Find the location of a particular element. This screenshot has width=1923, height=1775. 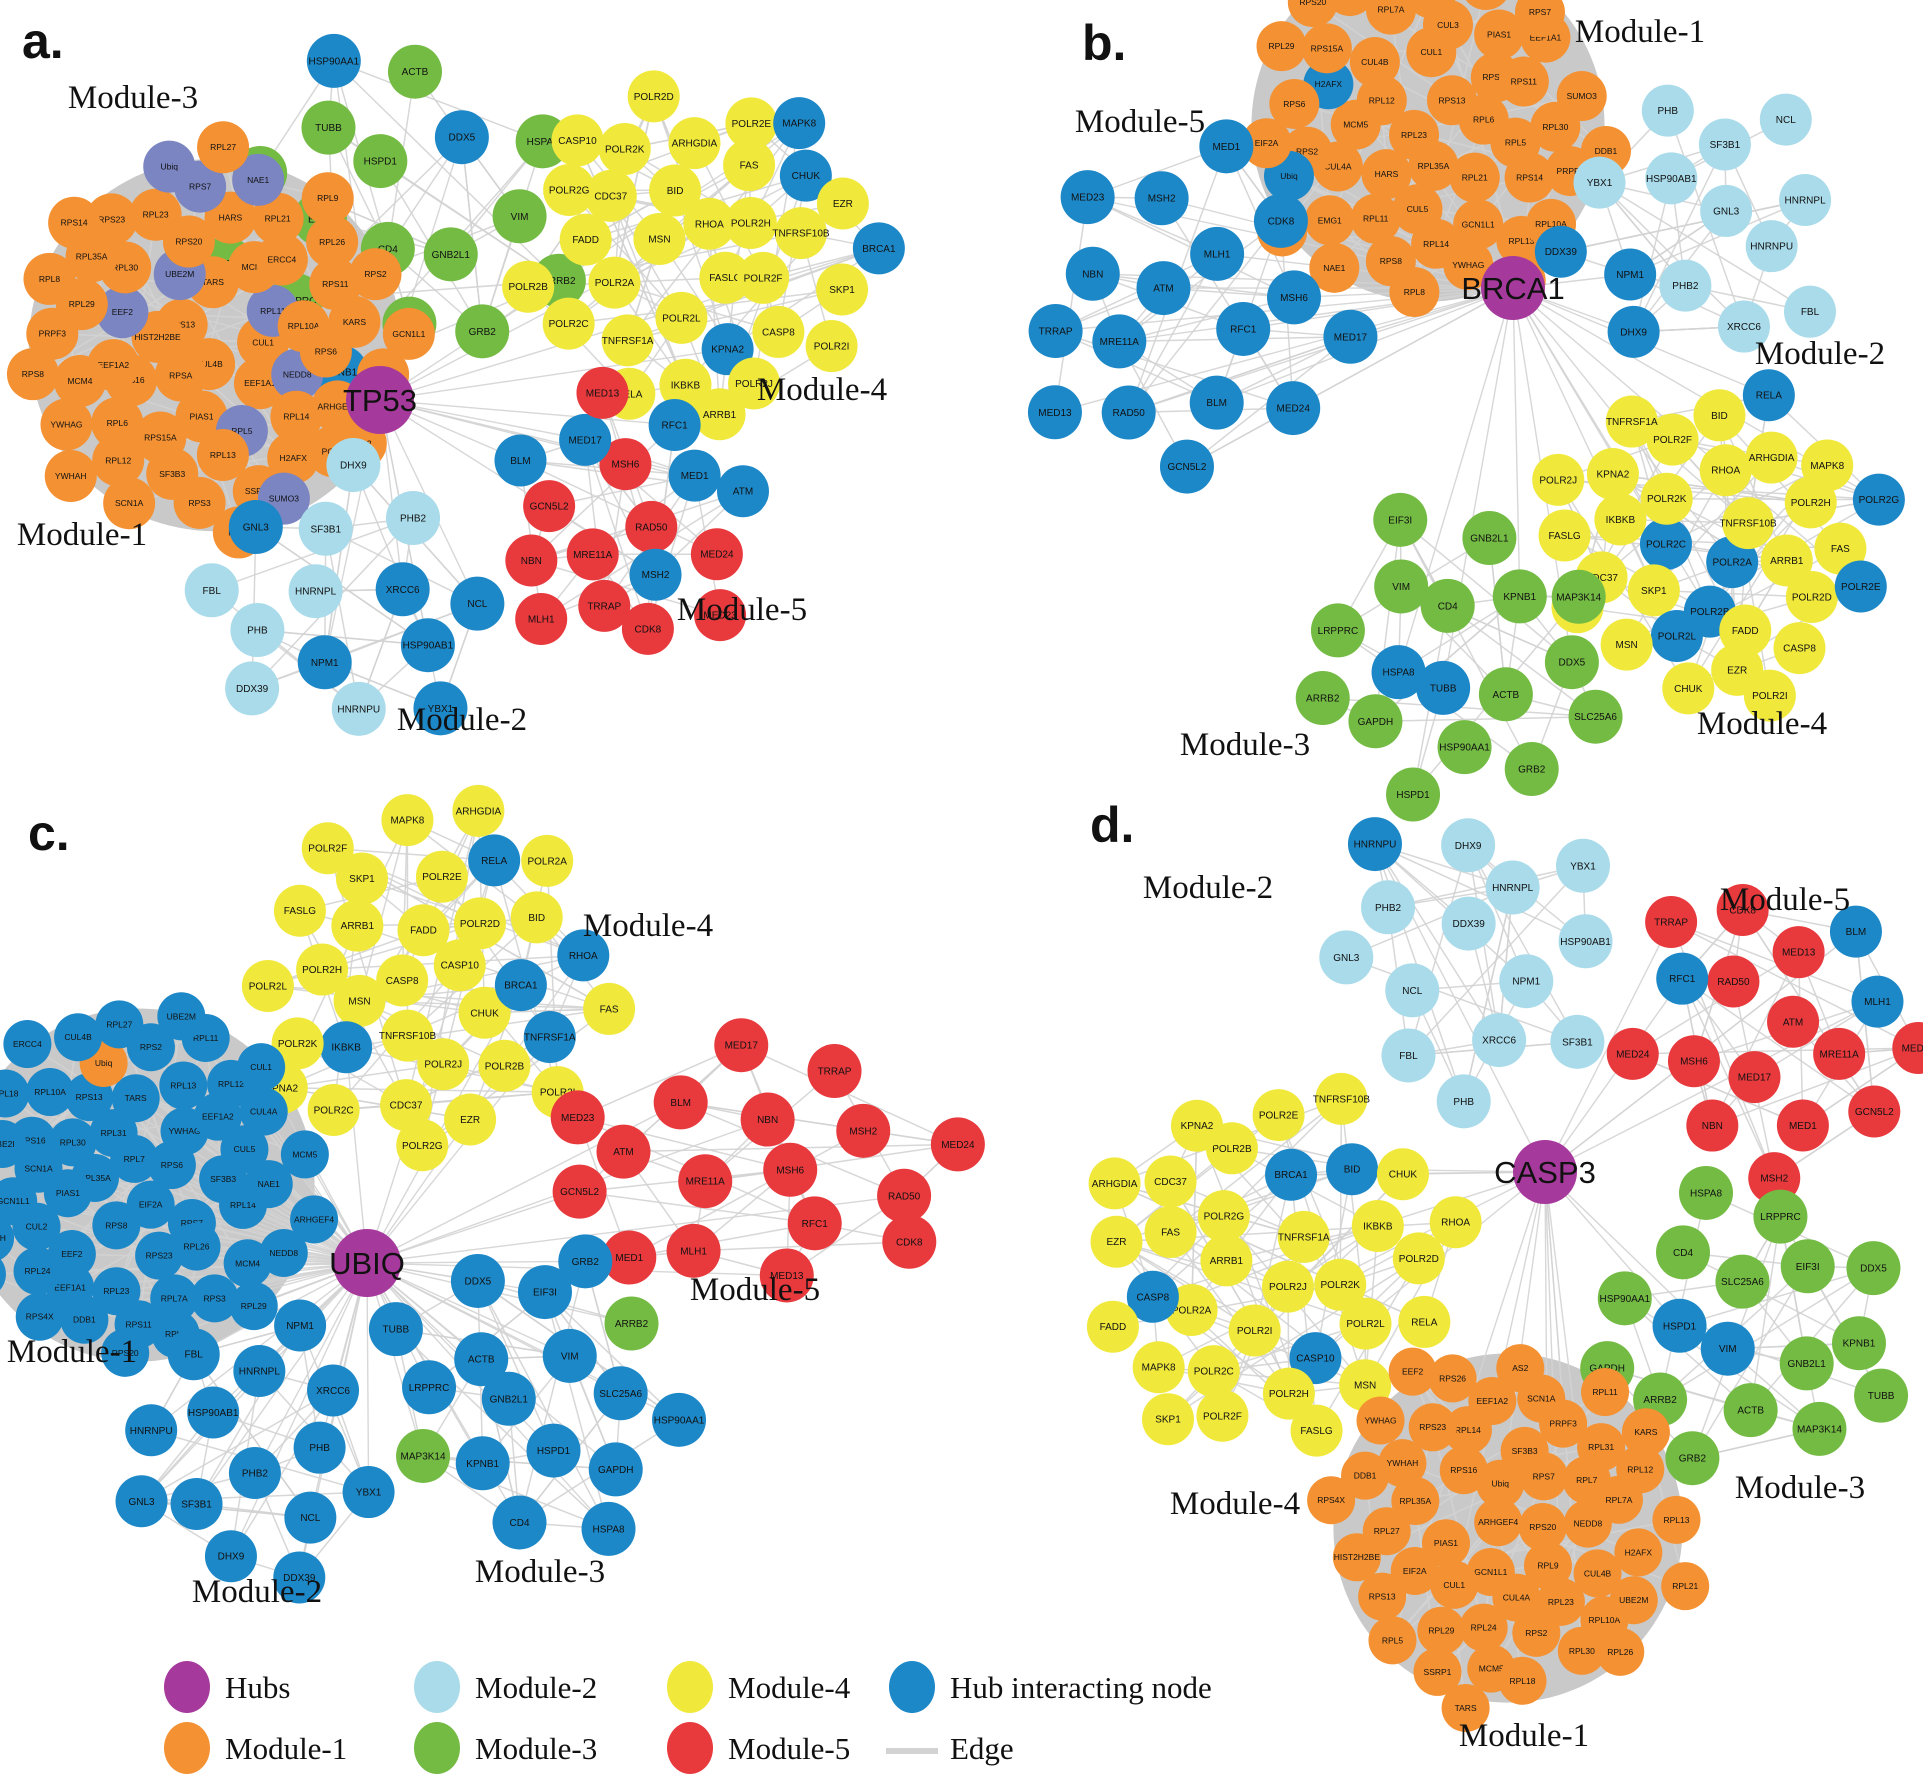

node-SKP1 is located at coordinates (842, 289).